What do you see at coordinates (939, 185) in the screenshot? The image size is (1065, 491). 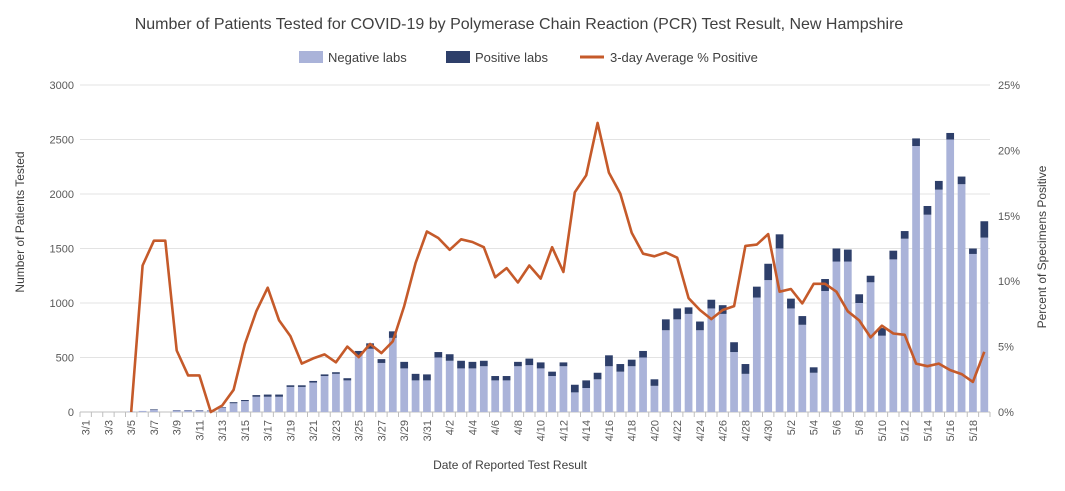 I see `bar-positive-5/15` at bounding box center [939, 185].